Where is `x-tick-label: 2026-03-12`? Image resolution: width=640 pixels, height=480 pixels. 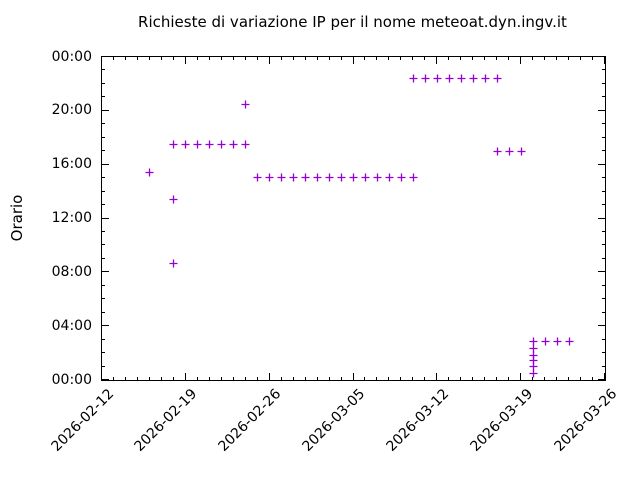 x-tick-label: 2026-03-12 is located at coordinates (418, 420).